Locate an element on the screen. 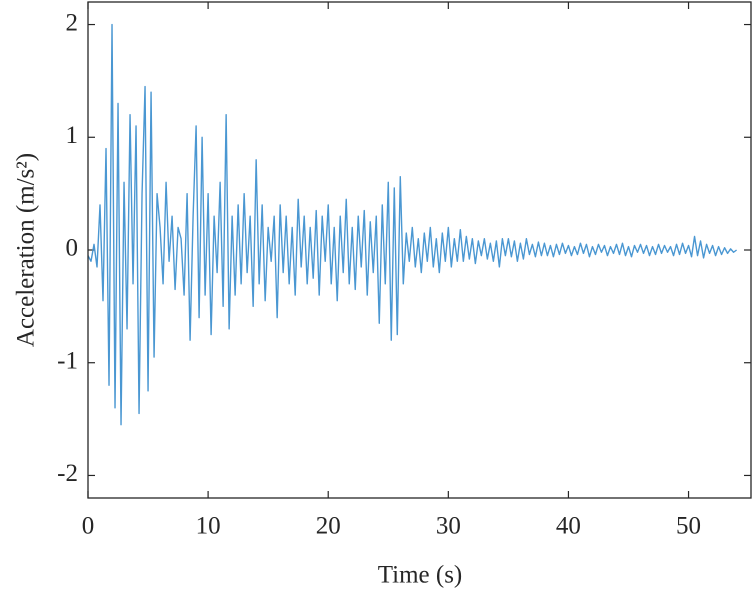 The height and width of the screenshot is (598, 755). x-tick-label: 20 is located at coordinates (328, 526).